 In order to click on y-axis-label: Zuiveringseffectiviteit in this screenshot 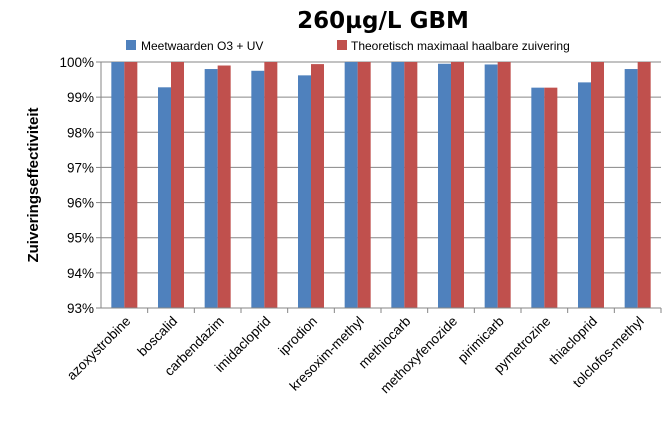, I will do `click(33, 184)`.